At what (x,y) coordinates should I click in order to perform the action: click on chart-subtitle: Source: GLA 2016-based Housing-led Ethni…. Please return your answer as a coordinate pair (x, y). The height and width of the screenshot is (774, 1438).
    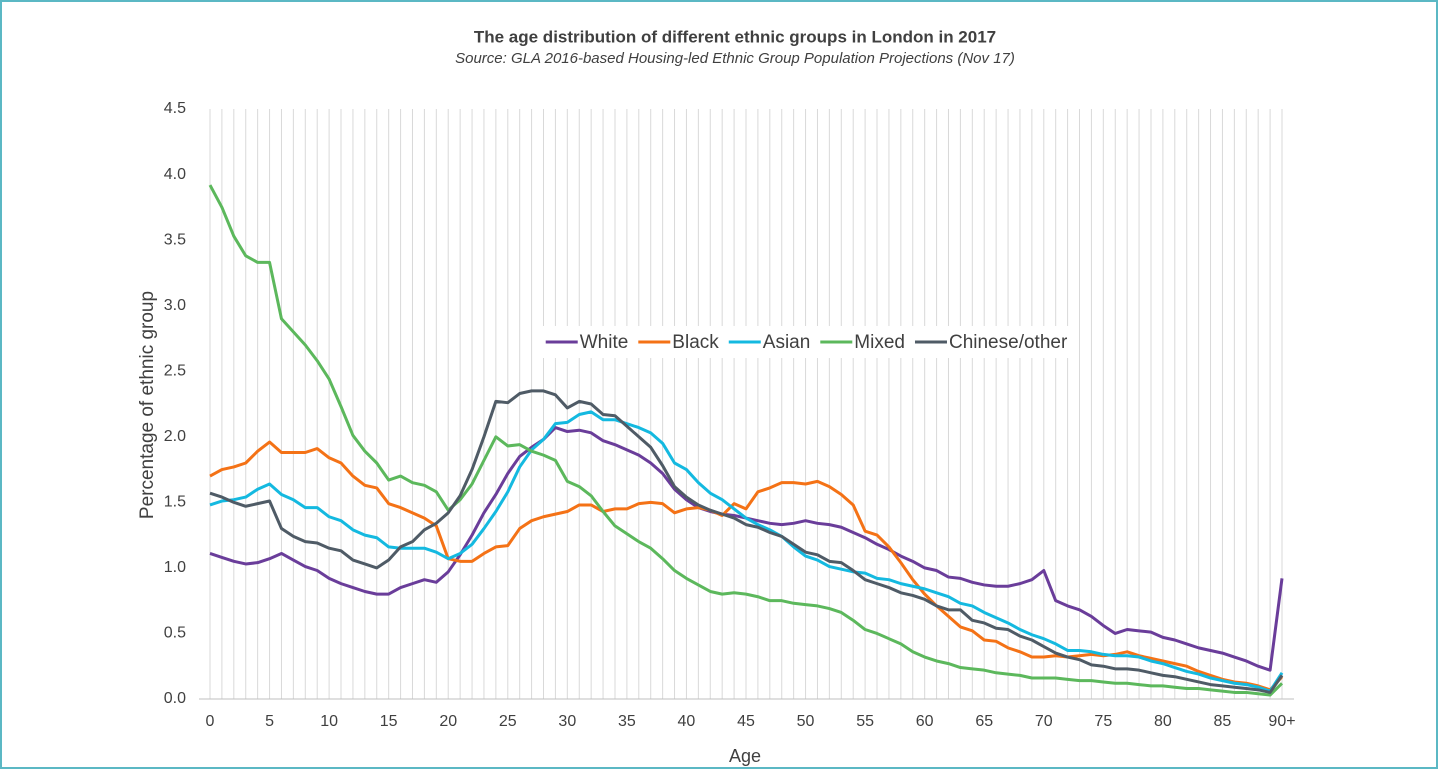
    Looking at the image, I should click on (735, 58).